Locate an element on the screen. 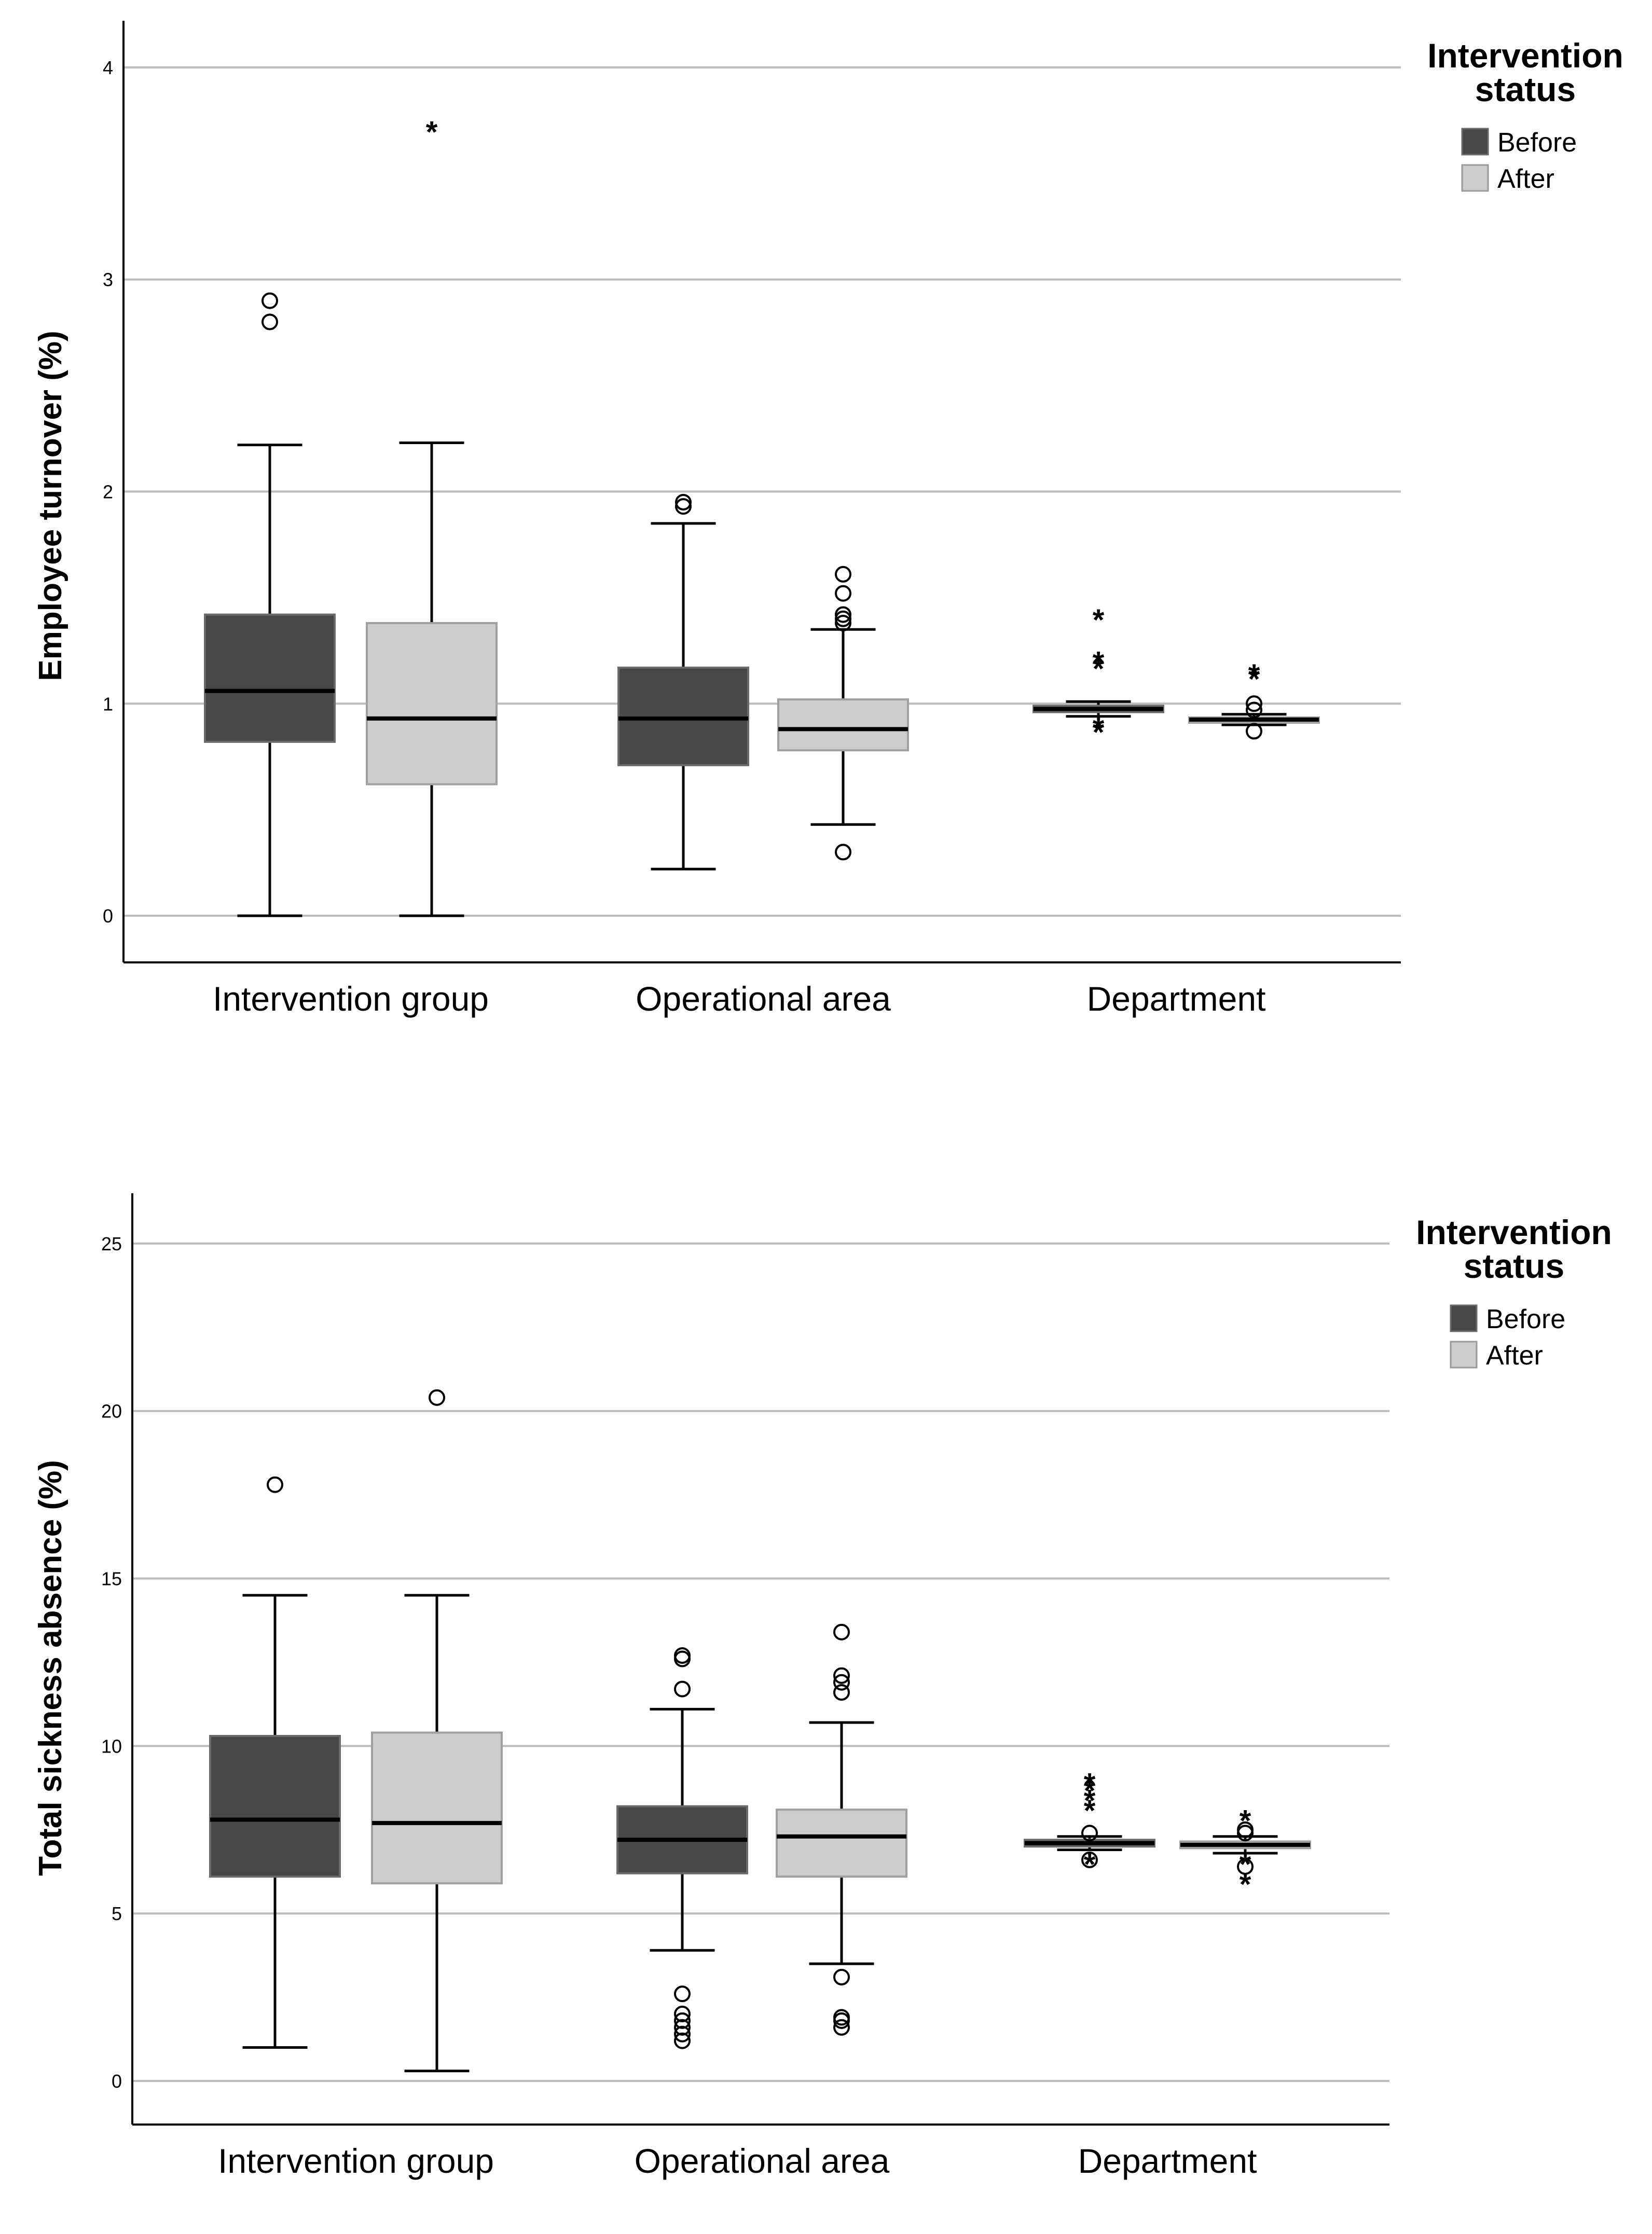  turnover-legend: Intervention status Before After is located at coordinates (1525, 115).